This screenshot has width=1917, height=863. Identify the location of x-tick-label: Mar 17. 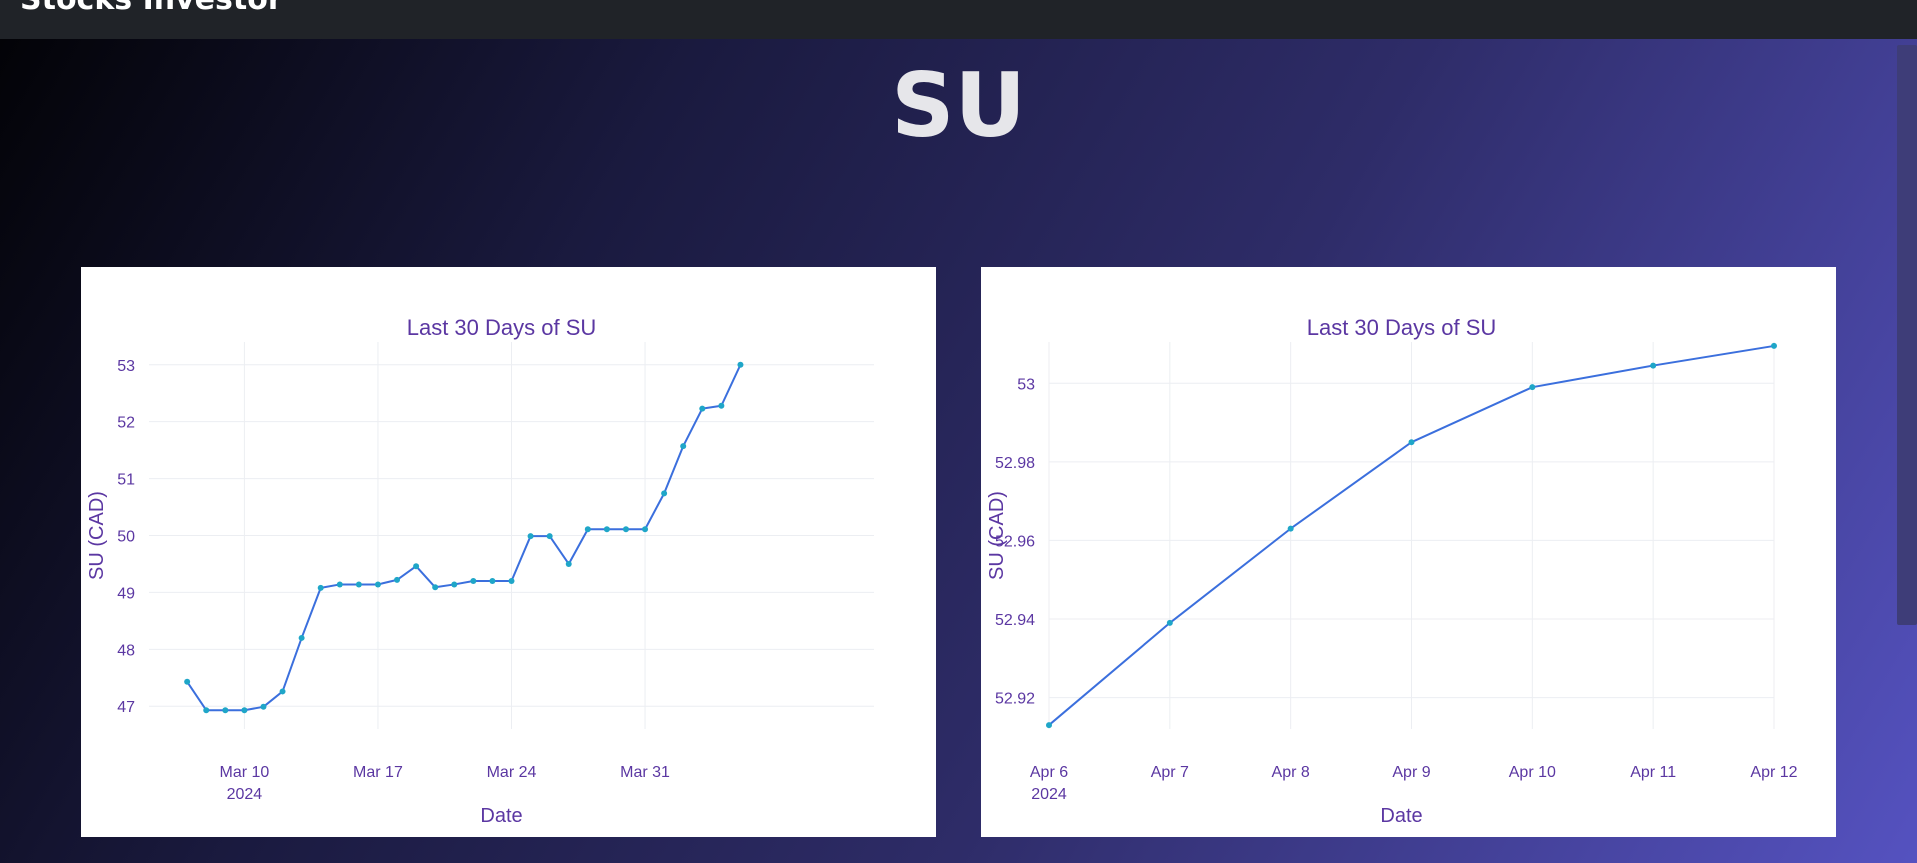
(378, 772).